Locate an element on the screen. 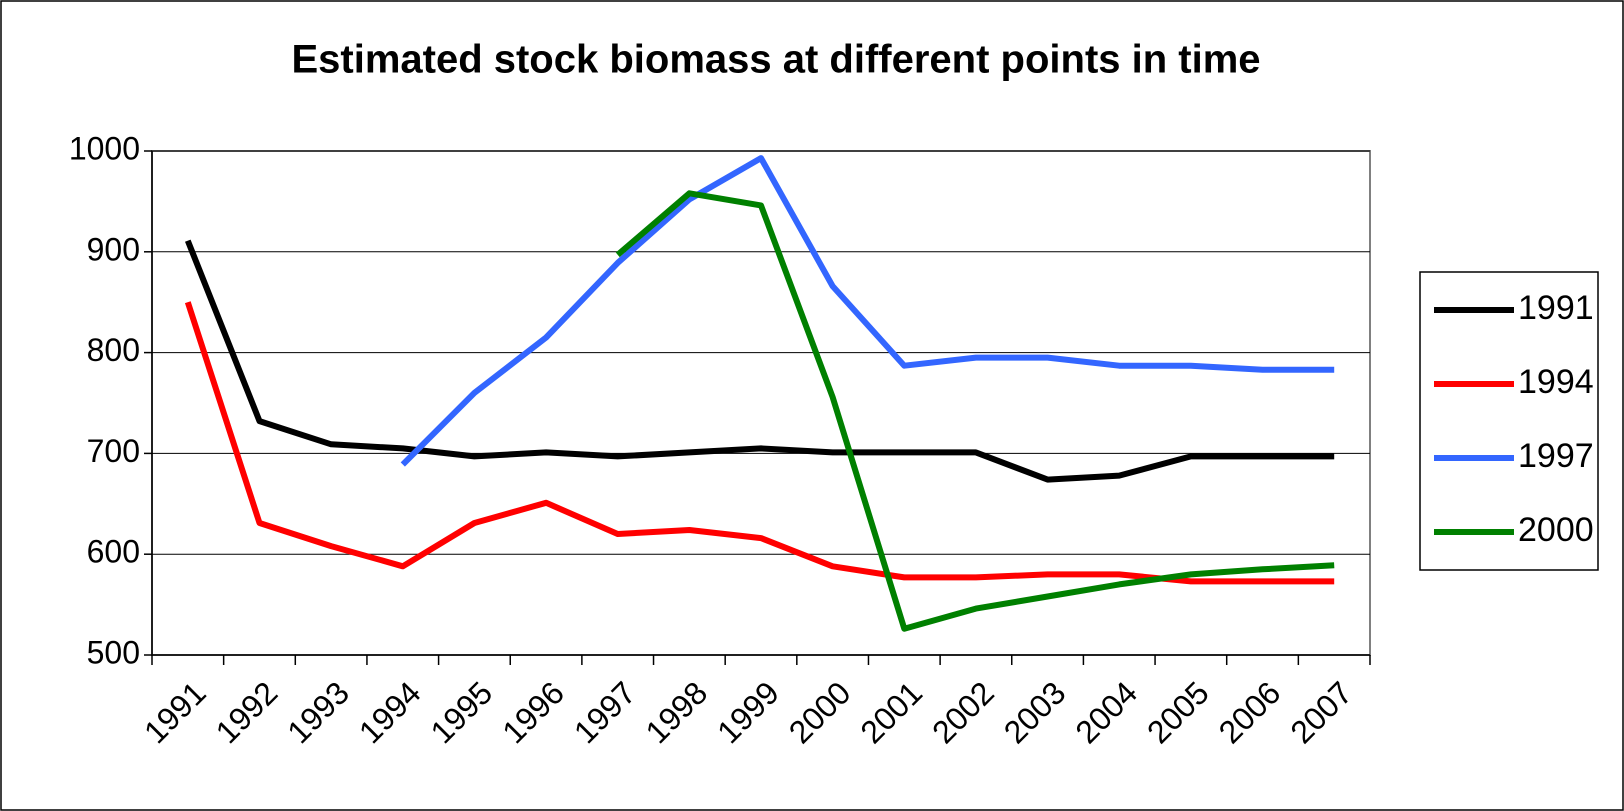 This screenshot has height=811, width=1624. legend-label: 2000 is located at coordinates (1556, 530).